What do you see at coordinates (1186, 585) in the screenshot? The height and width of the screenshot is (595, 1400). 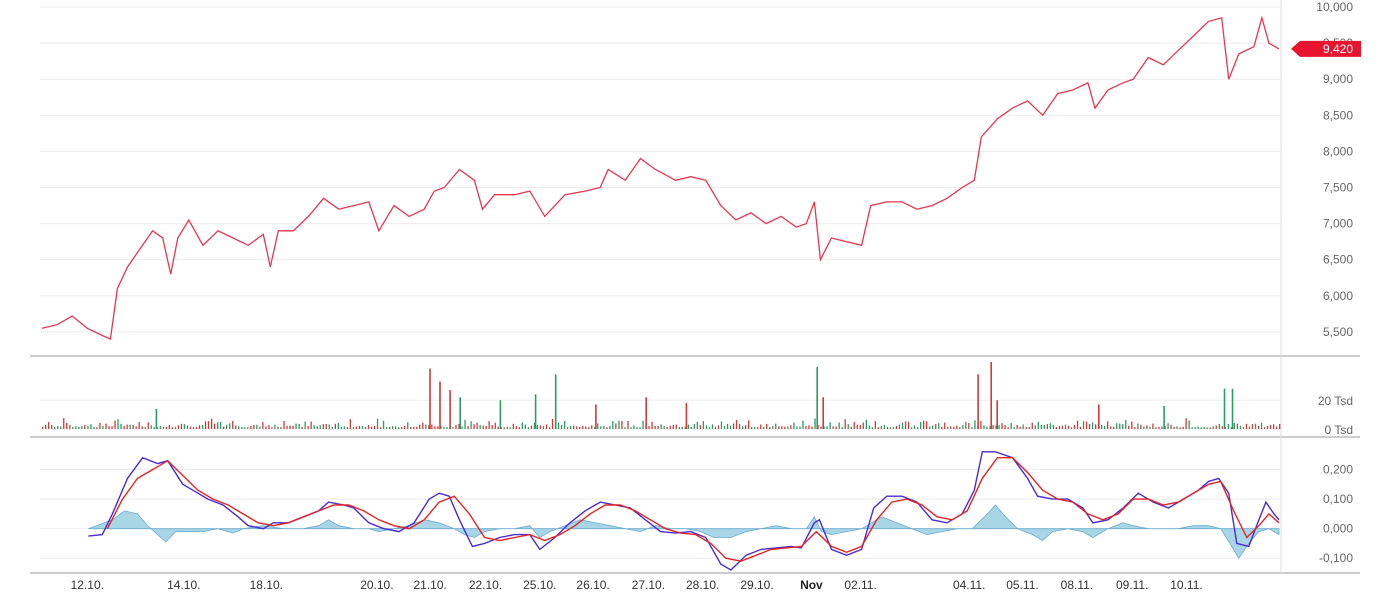 I see `x-axis-tick-label: 10.11.` at bounding box center [1186, 585].